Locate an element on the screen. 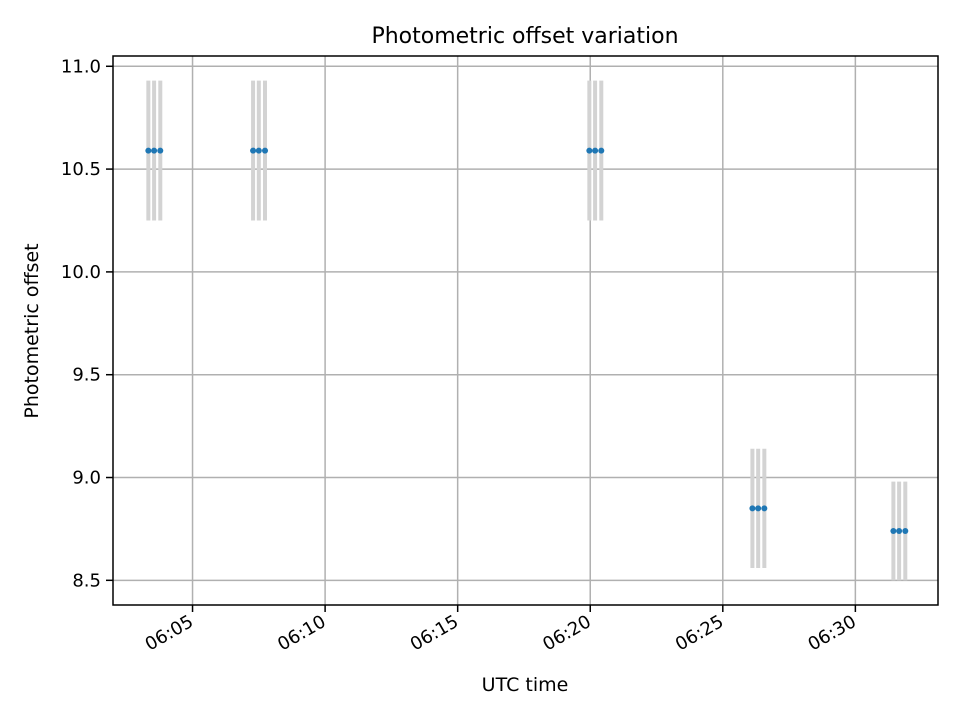  chart-title: Photometric offset variation is located at coordinates (524, 36).